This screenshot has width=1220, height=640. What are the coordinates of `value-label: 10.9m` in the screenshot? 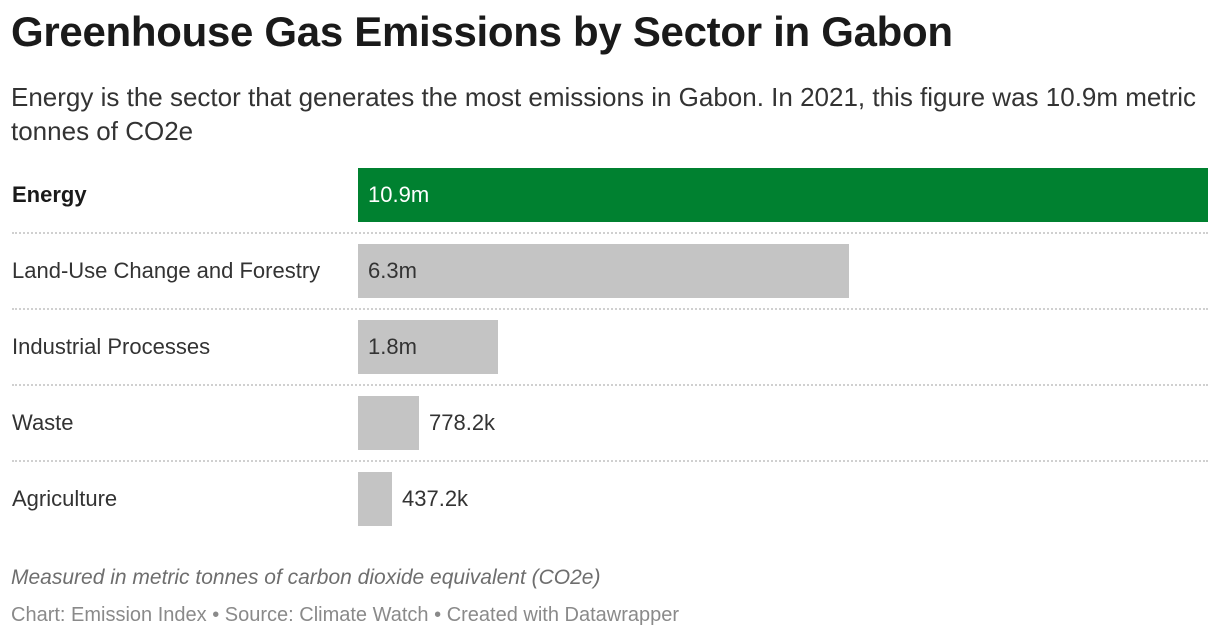 It's located at (399, 194).